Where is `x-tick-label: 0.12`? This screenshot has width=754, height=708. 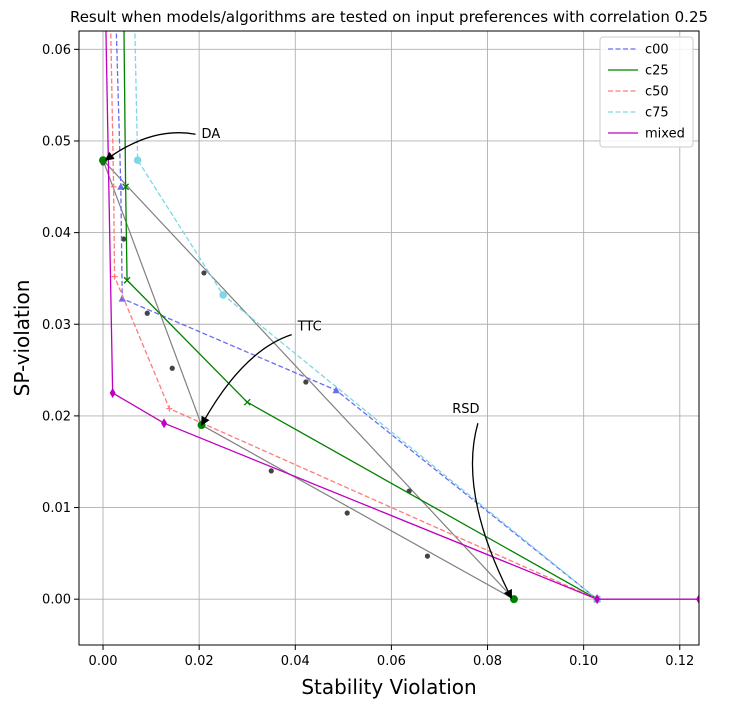 x-tick-label: 0.12 is located at coordinates (679, 661).